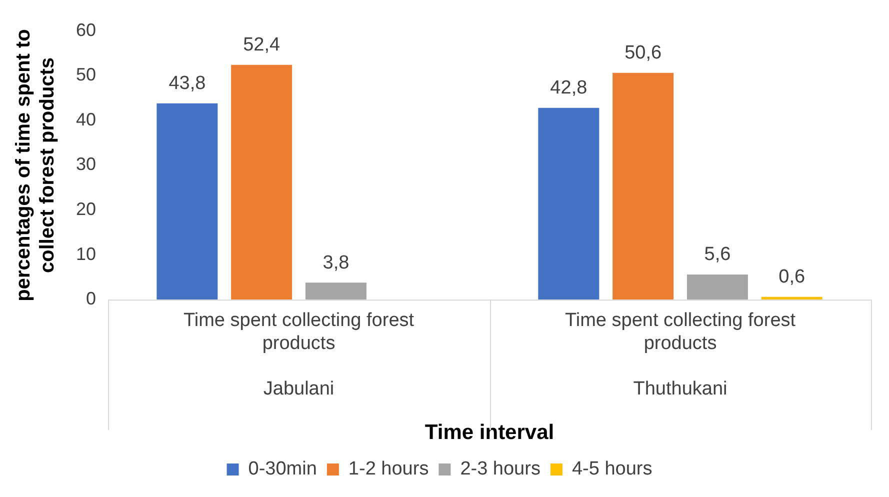 The height and width of the screenshot is (497, 889). Describe the element at coordinates (35, 165) in the screenshot. I see `y-axis-title: percentages of time spent to collect forest products` at that location.